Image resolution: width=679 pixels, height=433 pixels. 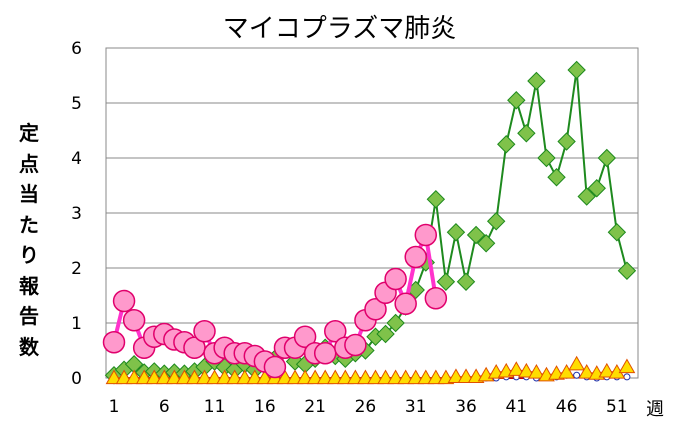 What do you see at coordinates (466, 407) in the screenshot?
I see `x-tick-label: 36` at bounding box center [466, 407].